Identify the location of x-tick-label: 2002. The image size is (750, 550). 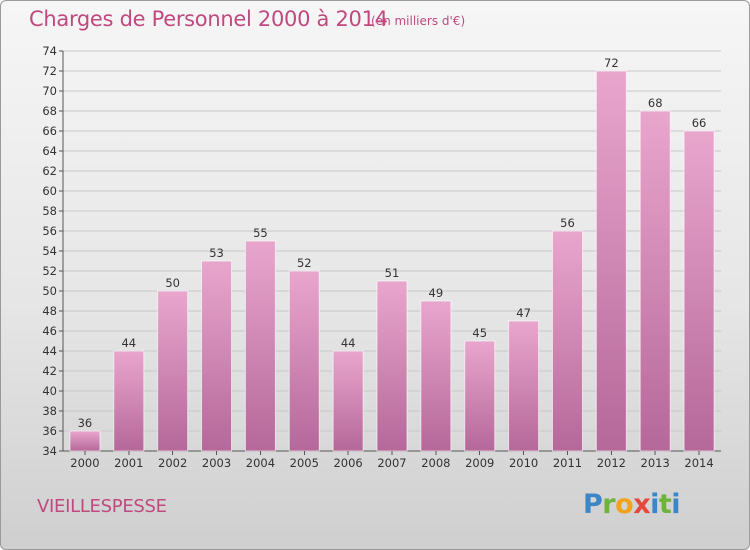
(172, 463).